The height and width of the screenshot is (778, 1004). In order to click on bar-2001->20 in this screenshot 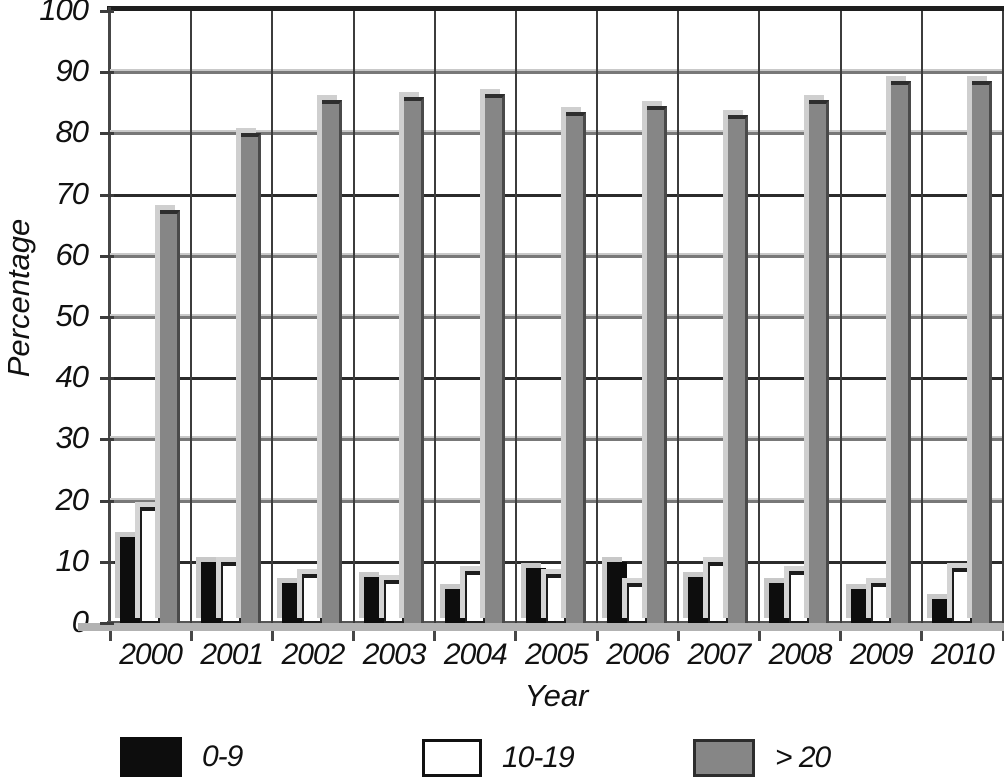, I will do `click(251, 378)`.